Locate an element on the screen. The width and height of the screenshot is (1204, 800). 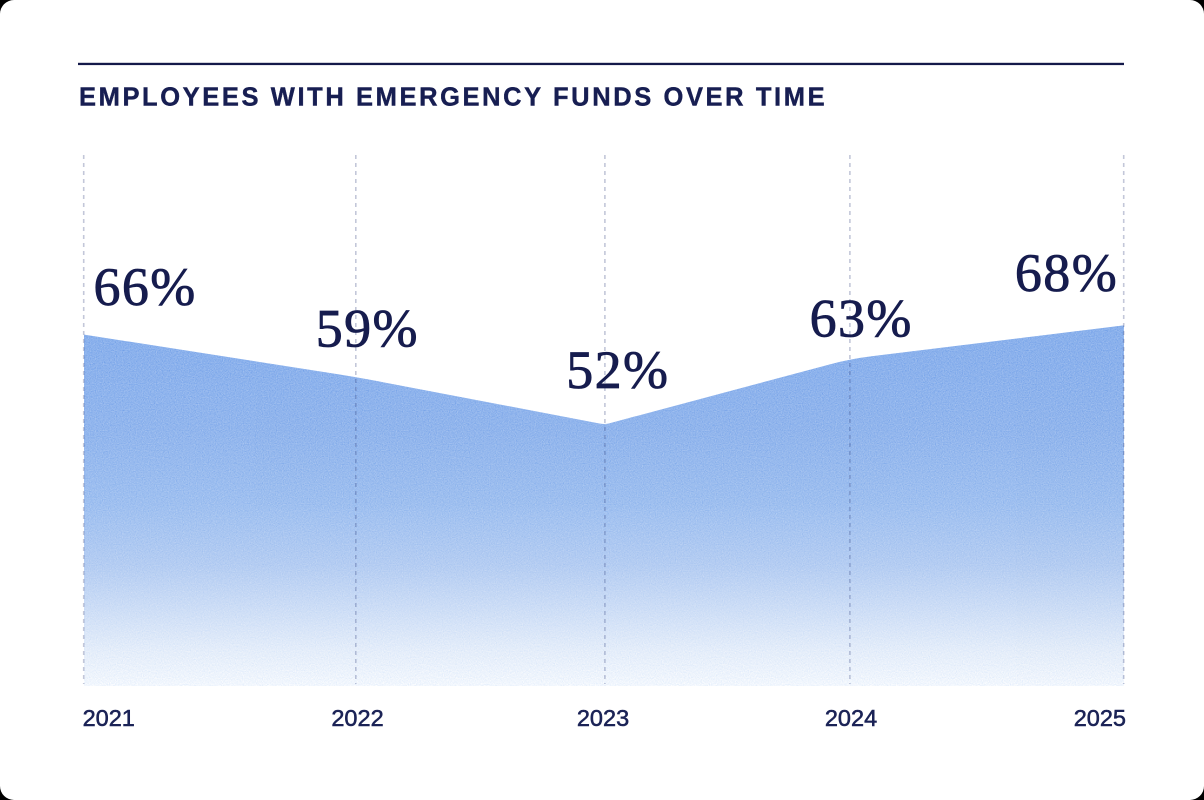
svg-text: 63% is located at coordinates (861, 319).